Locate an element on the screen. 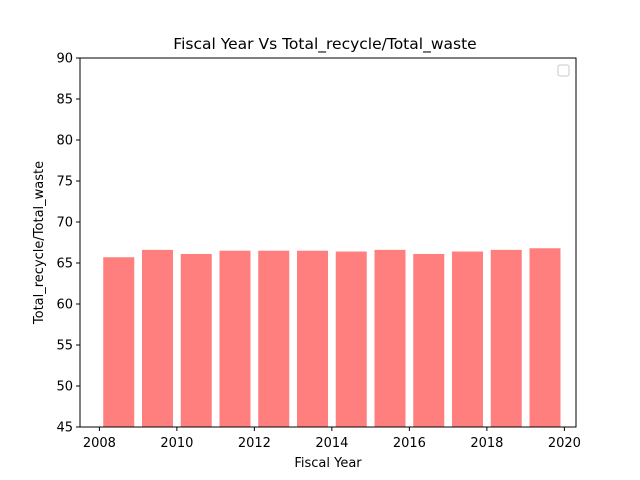  x-tick-label-2: 2012 is located at coordinates (254, 443).